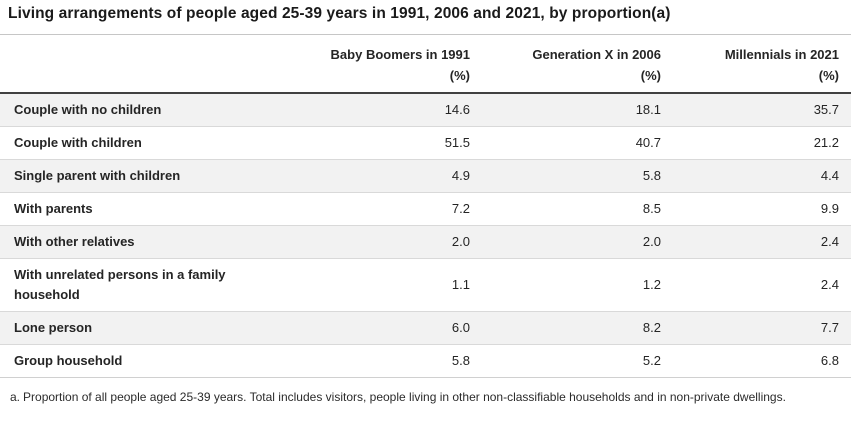 This screenshot has width=856, height=425. What do you see at coordinates (648, 109) in the screenshot?
I see `value-2006: 18.1` at bounding box center [648, 109].